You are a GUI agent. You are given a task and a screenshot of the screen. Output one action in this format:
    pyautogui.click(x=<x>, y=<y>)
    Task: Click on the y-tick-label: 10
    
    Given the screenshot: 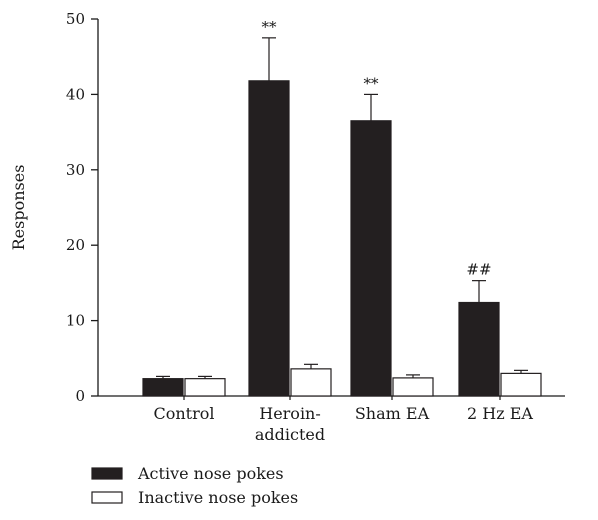 What is the action you would take?
    pyautogui.click(x=75, y=321)
    